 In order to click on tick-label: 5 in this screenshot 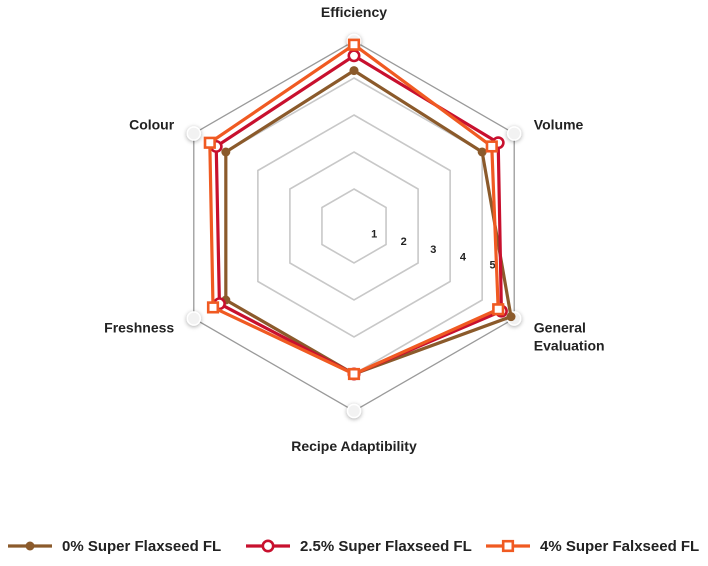, I will do `click(492, 265)`.